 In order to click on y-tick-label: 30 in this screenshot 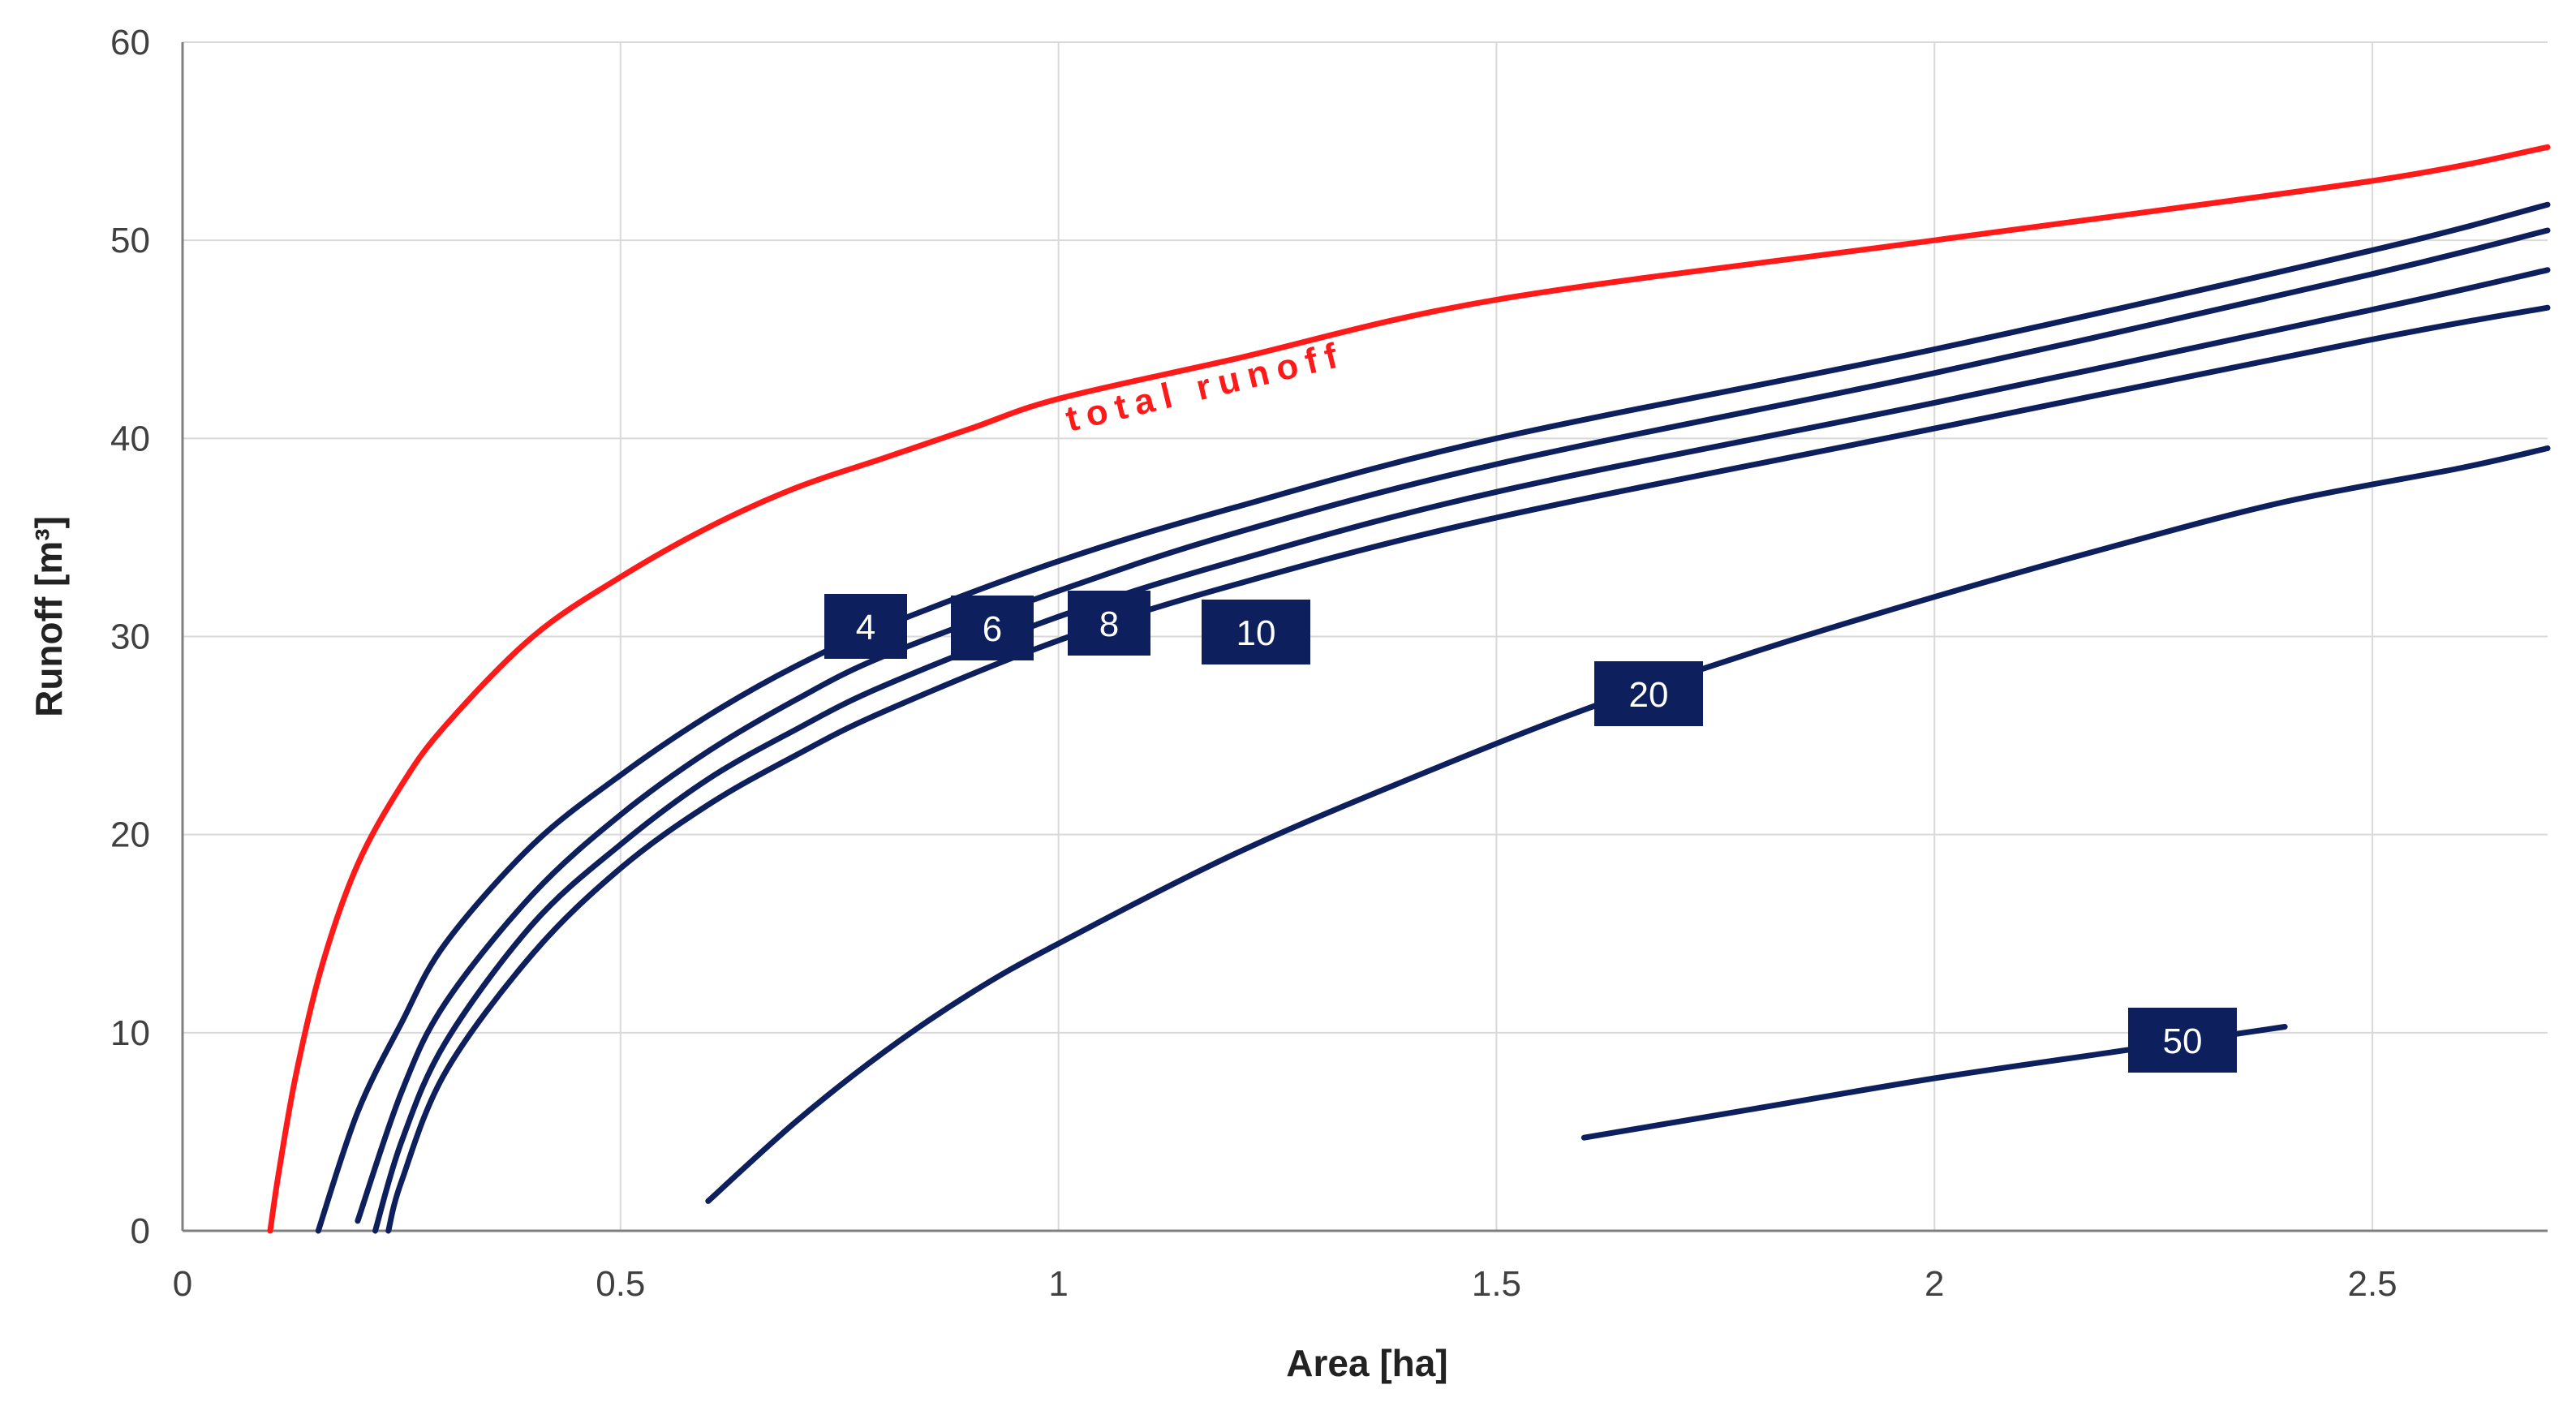, I will do `click(130, 637)`.